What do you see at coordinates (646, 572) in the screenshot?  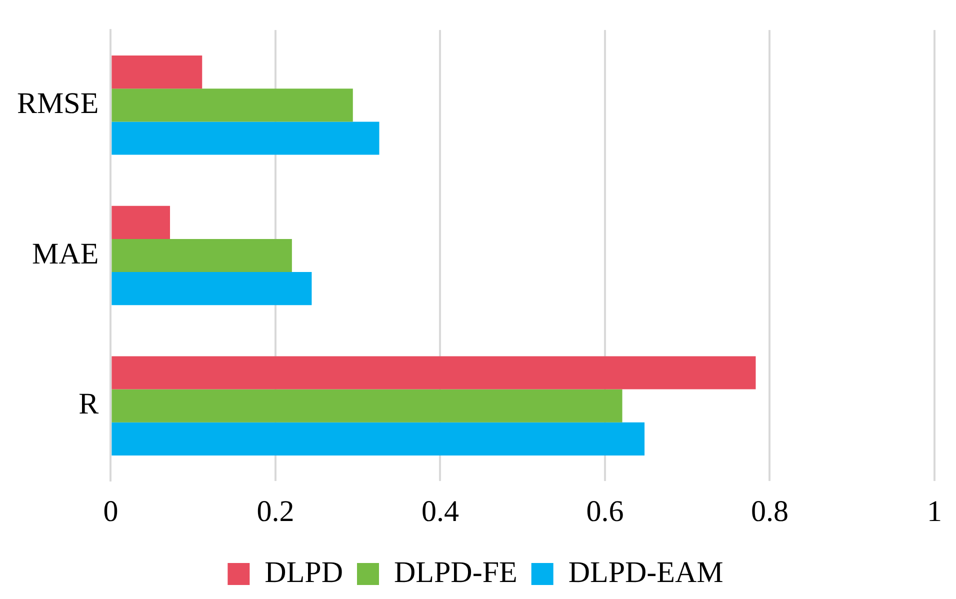 I see `legend-label: DLPD-EAM` at bounding box center [646, 572].